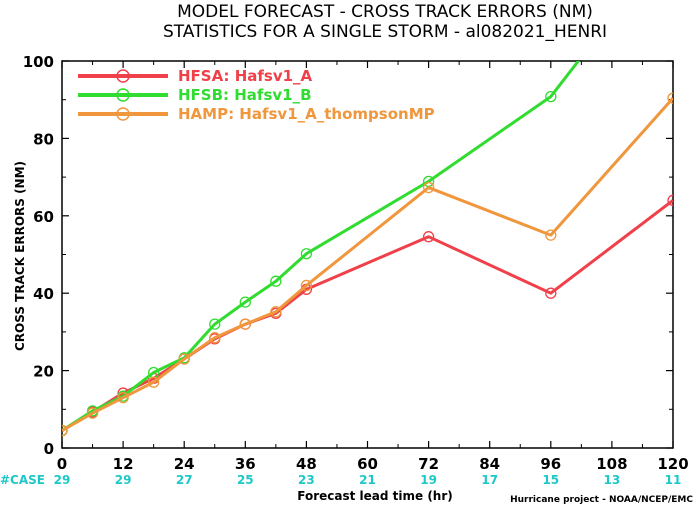 This screenshot has width=700, height=506. I want to click on y-axis-label: CROSS TRACK ERRORS (NM), so click(20, 256).